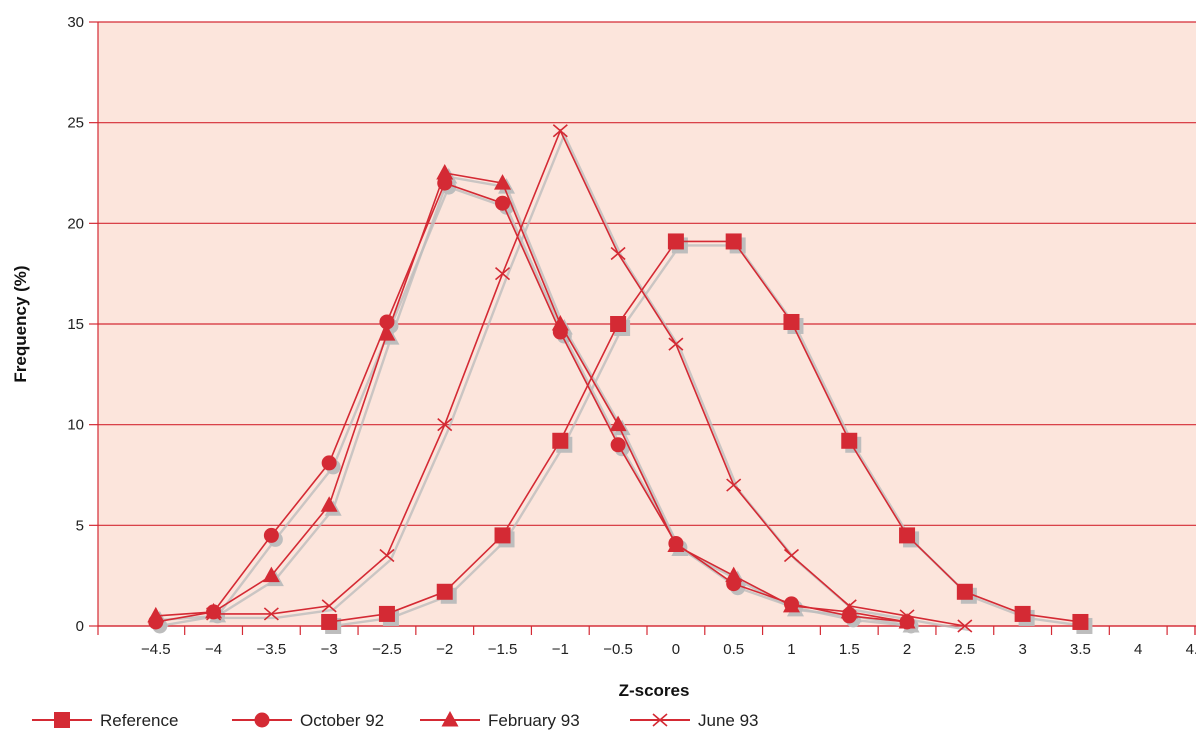 This screenshot has width=1196, height=734. Describe the element at coordinates (694, 720) in the screenshot. I see `legend-item: June 93` at that location.